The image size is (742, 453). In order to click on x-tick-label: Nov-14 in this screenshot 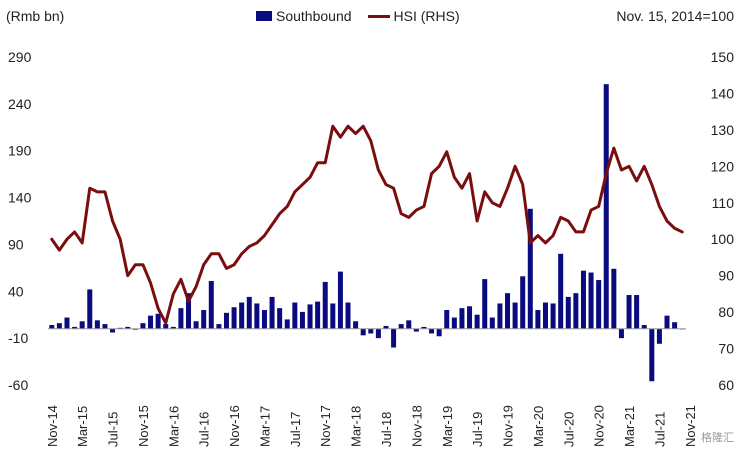, I will do `click(52, 426)`.